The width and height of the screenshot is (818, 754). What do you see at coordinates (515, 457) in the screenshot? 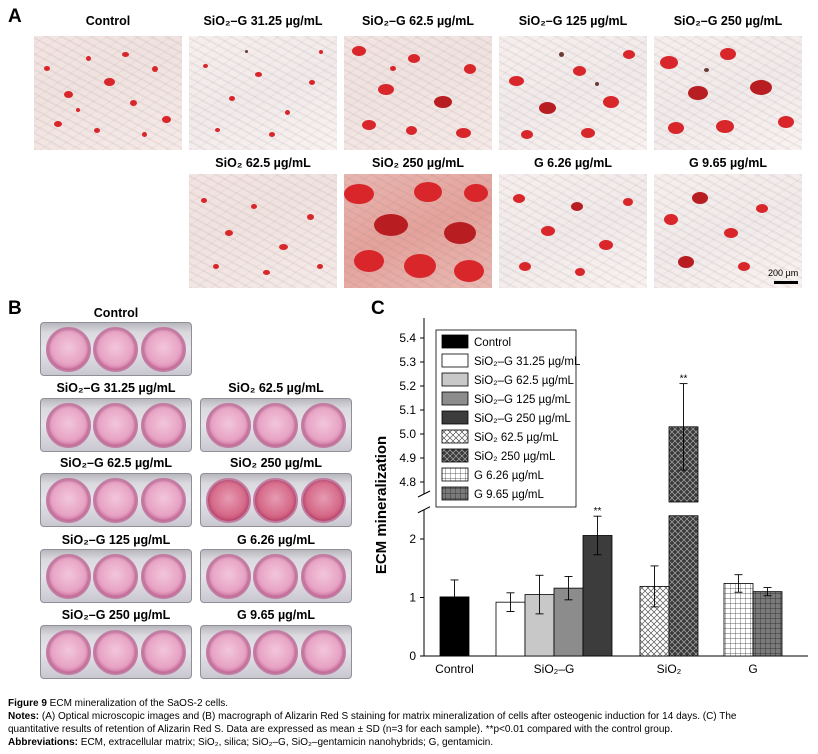
I see `legend-label: SiO₂ 250 µg/mL` at bounding box center [515, 457].